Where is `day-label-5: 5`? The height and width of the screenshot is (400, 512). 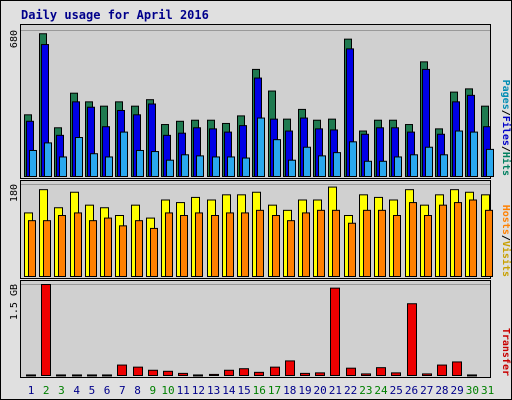
day-label-5: 5 is located at coordinates (92, 390).